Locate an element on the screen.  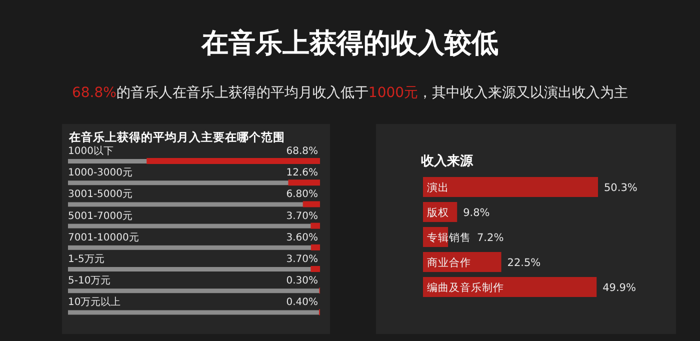
y-tick-label: 1000-3000元 is located at coordinates (100, 173).